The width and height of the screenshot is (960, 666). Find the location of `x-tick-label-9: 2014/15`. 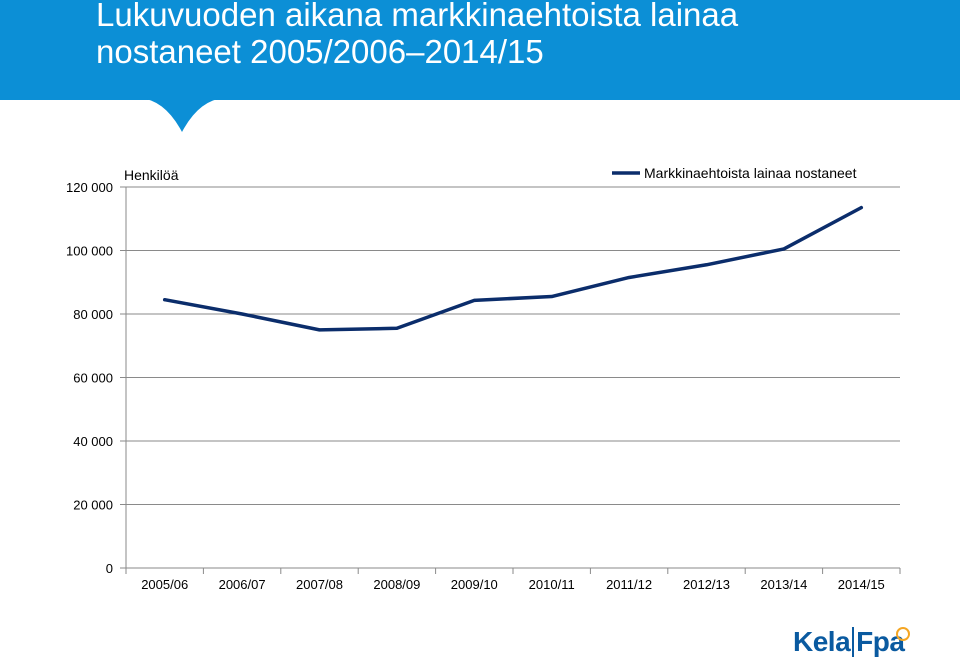

x-tick-label-9: 2014/15 is located at coordinates (861, 584).